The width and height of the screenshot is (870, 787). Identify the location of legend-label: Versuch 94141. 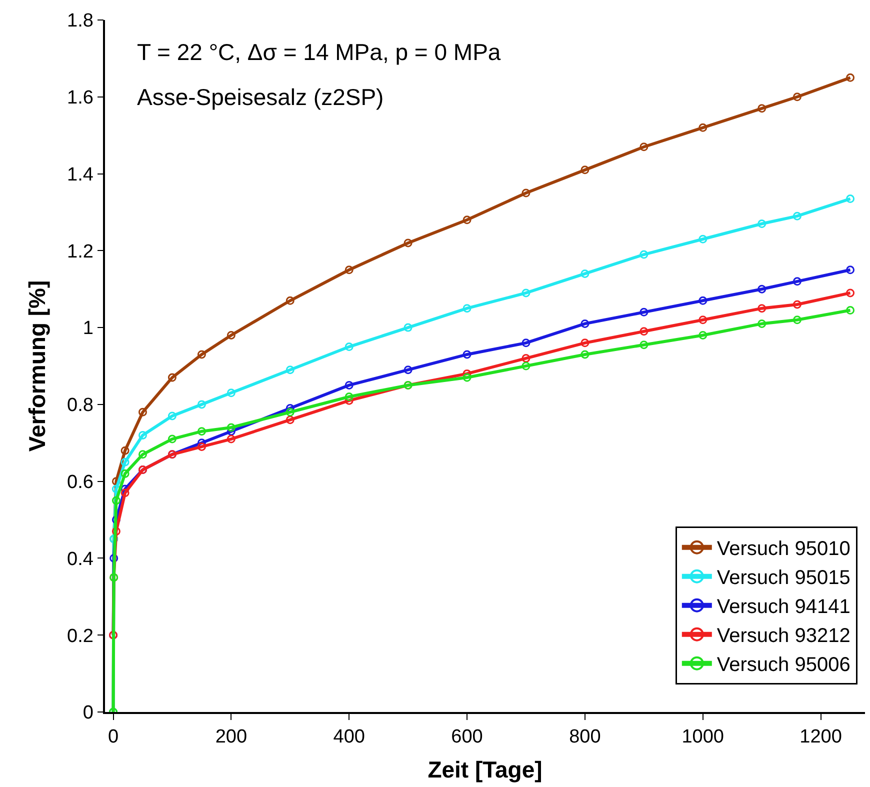
(783, 607).